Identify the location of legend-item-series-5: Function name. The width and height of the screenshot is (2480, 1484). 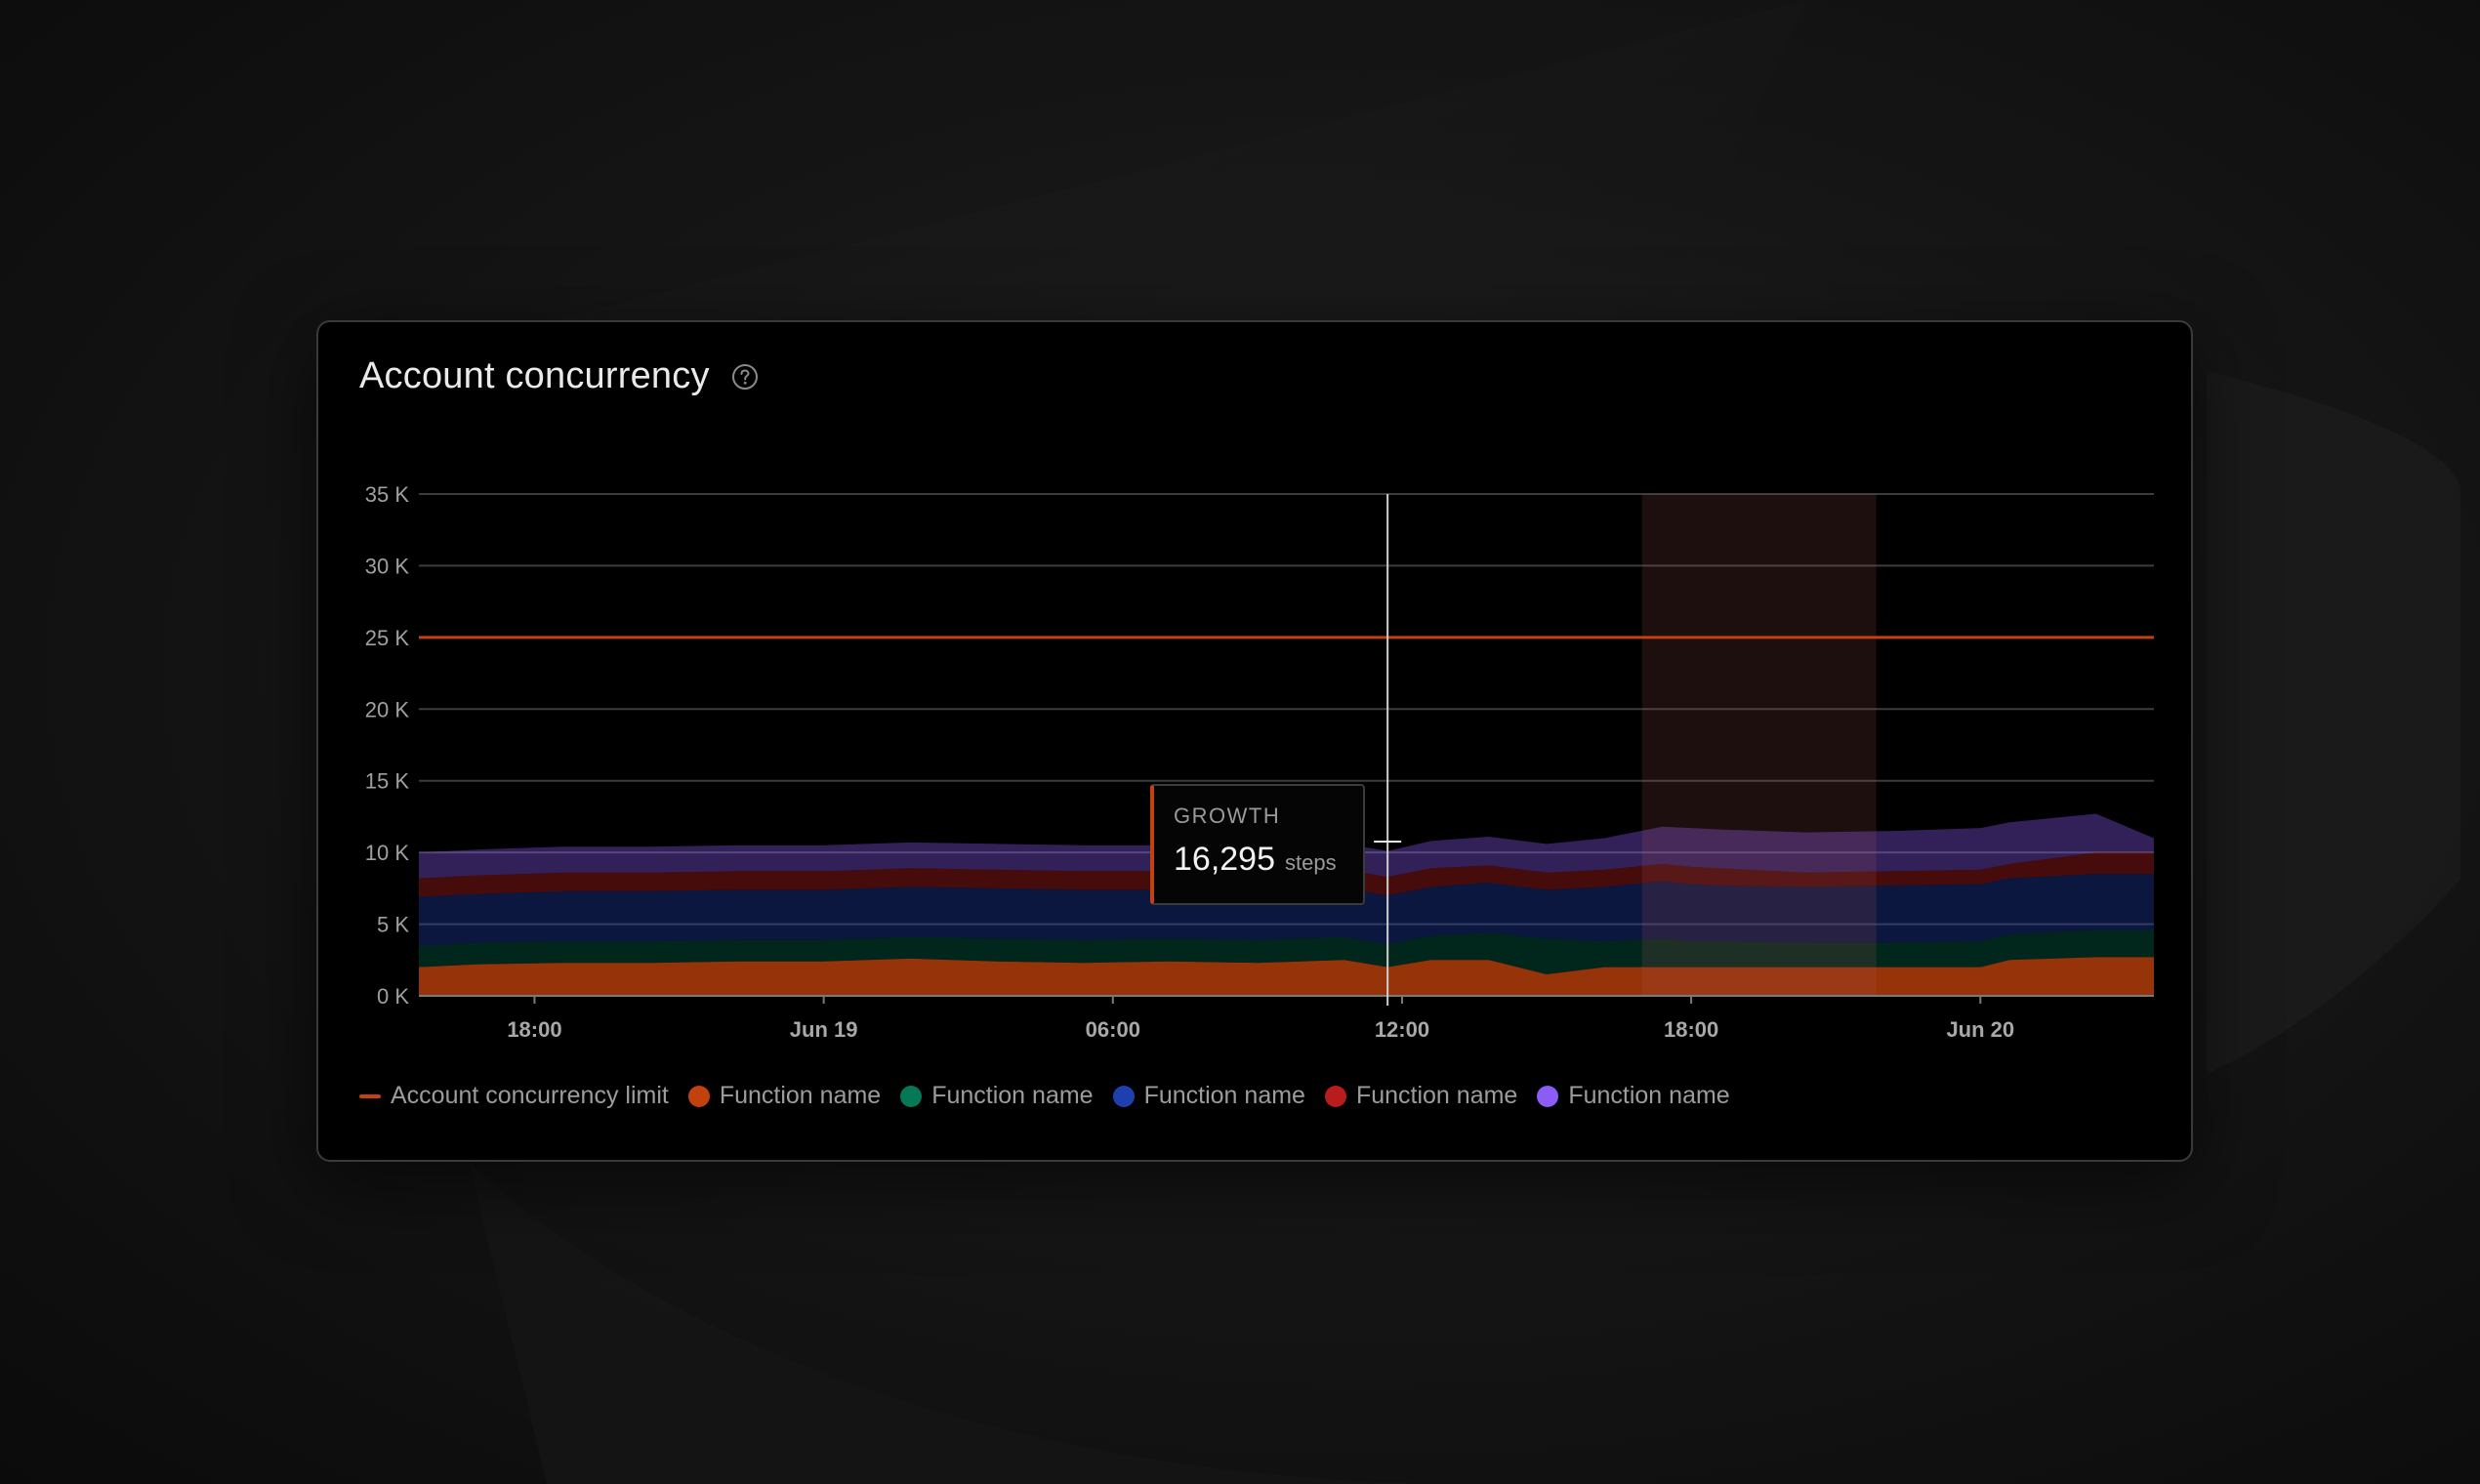
(1633, 1096).